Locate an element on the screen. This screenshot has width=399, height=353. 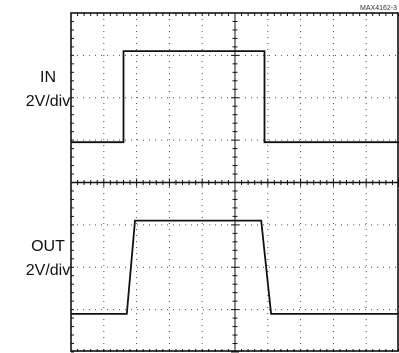
channel-out-scale: 2V/div is located at coordinates (48, 270).